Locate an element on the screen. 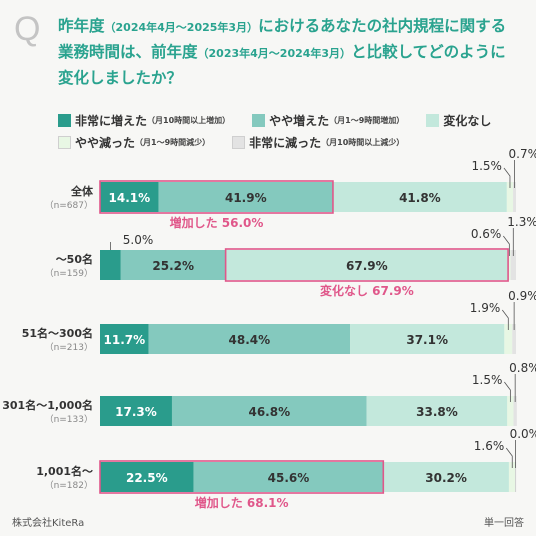  highlight-label: 変化なし 67.9% is located at coordinates (367, 290).